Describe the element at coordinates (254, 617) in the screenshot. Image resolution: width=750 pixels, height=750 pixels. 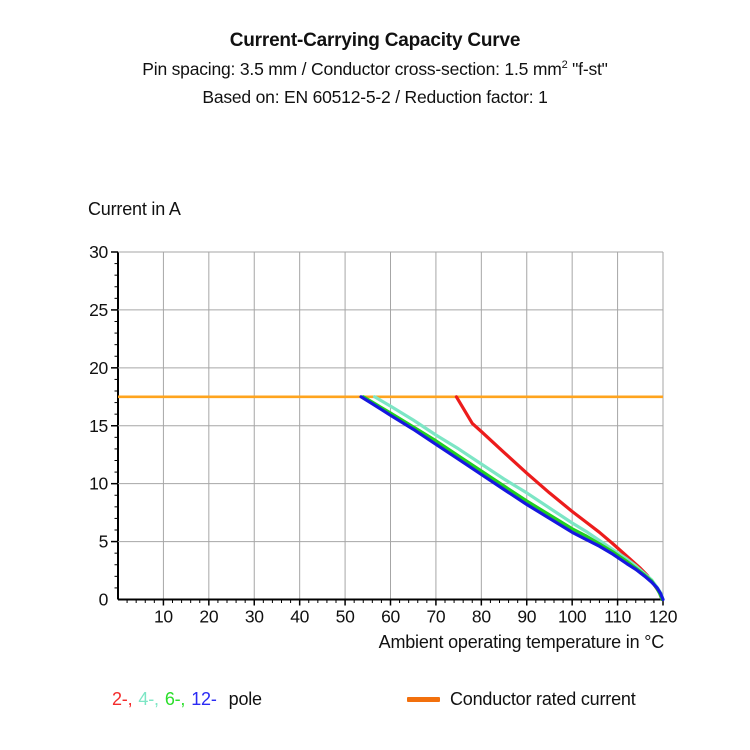
I see `x-tick-label: 30` at that location.